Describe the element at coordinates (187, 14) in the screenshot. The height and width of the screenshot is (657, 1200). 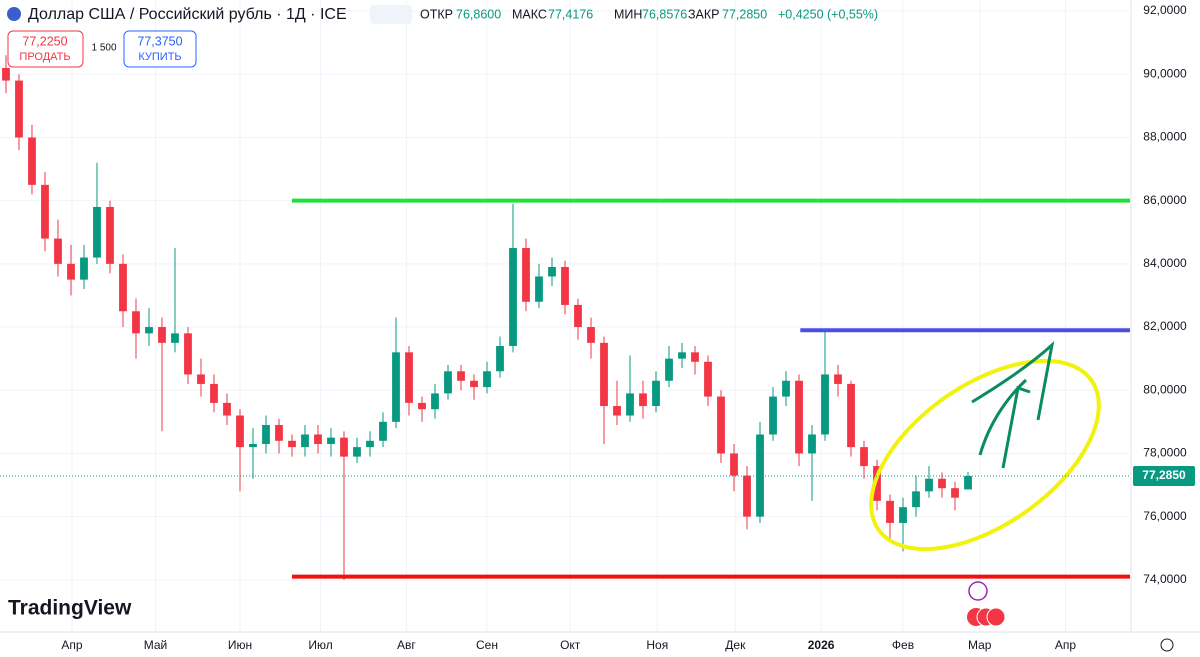
I see `chart-title: Доллар США / Российский рубль · 1Д · ICE` at that location.